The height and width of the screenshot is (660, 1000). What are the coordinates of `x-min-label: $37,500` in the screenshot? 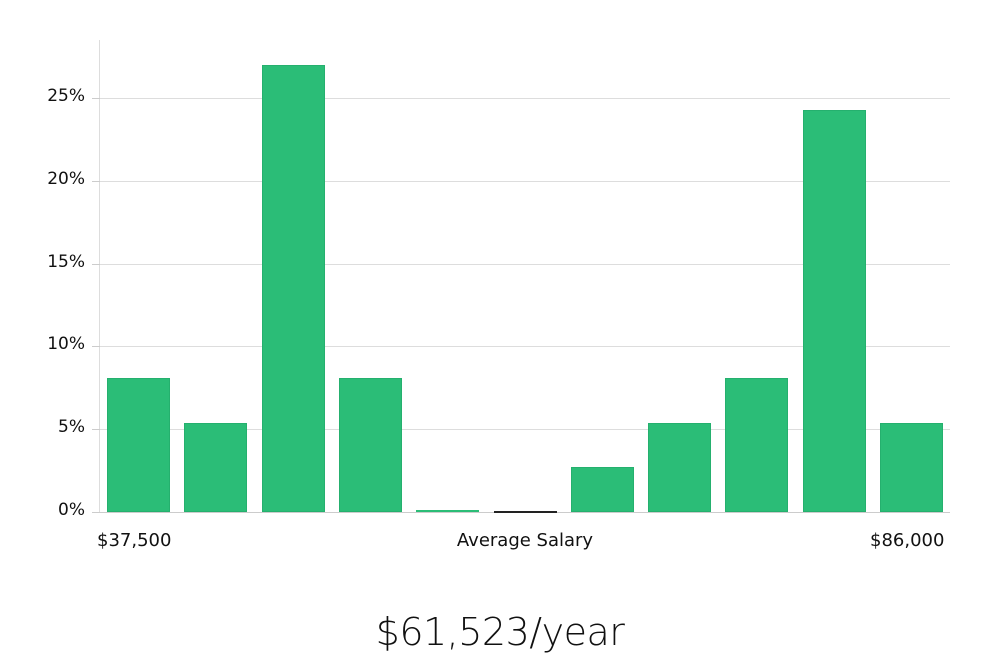 It's located at (134, 540).